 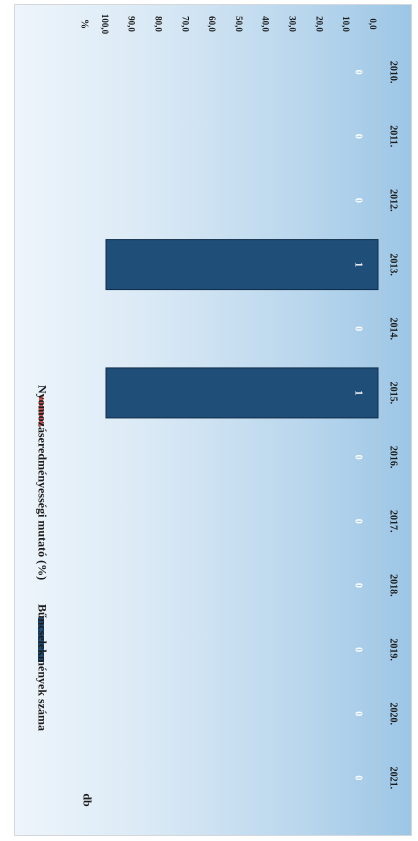 I want to click on percent-tick-label: 10,0, so click(x=346, y=24).